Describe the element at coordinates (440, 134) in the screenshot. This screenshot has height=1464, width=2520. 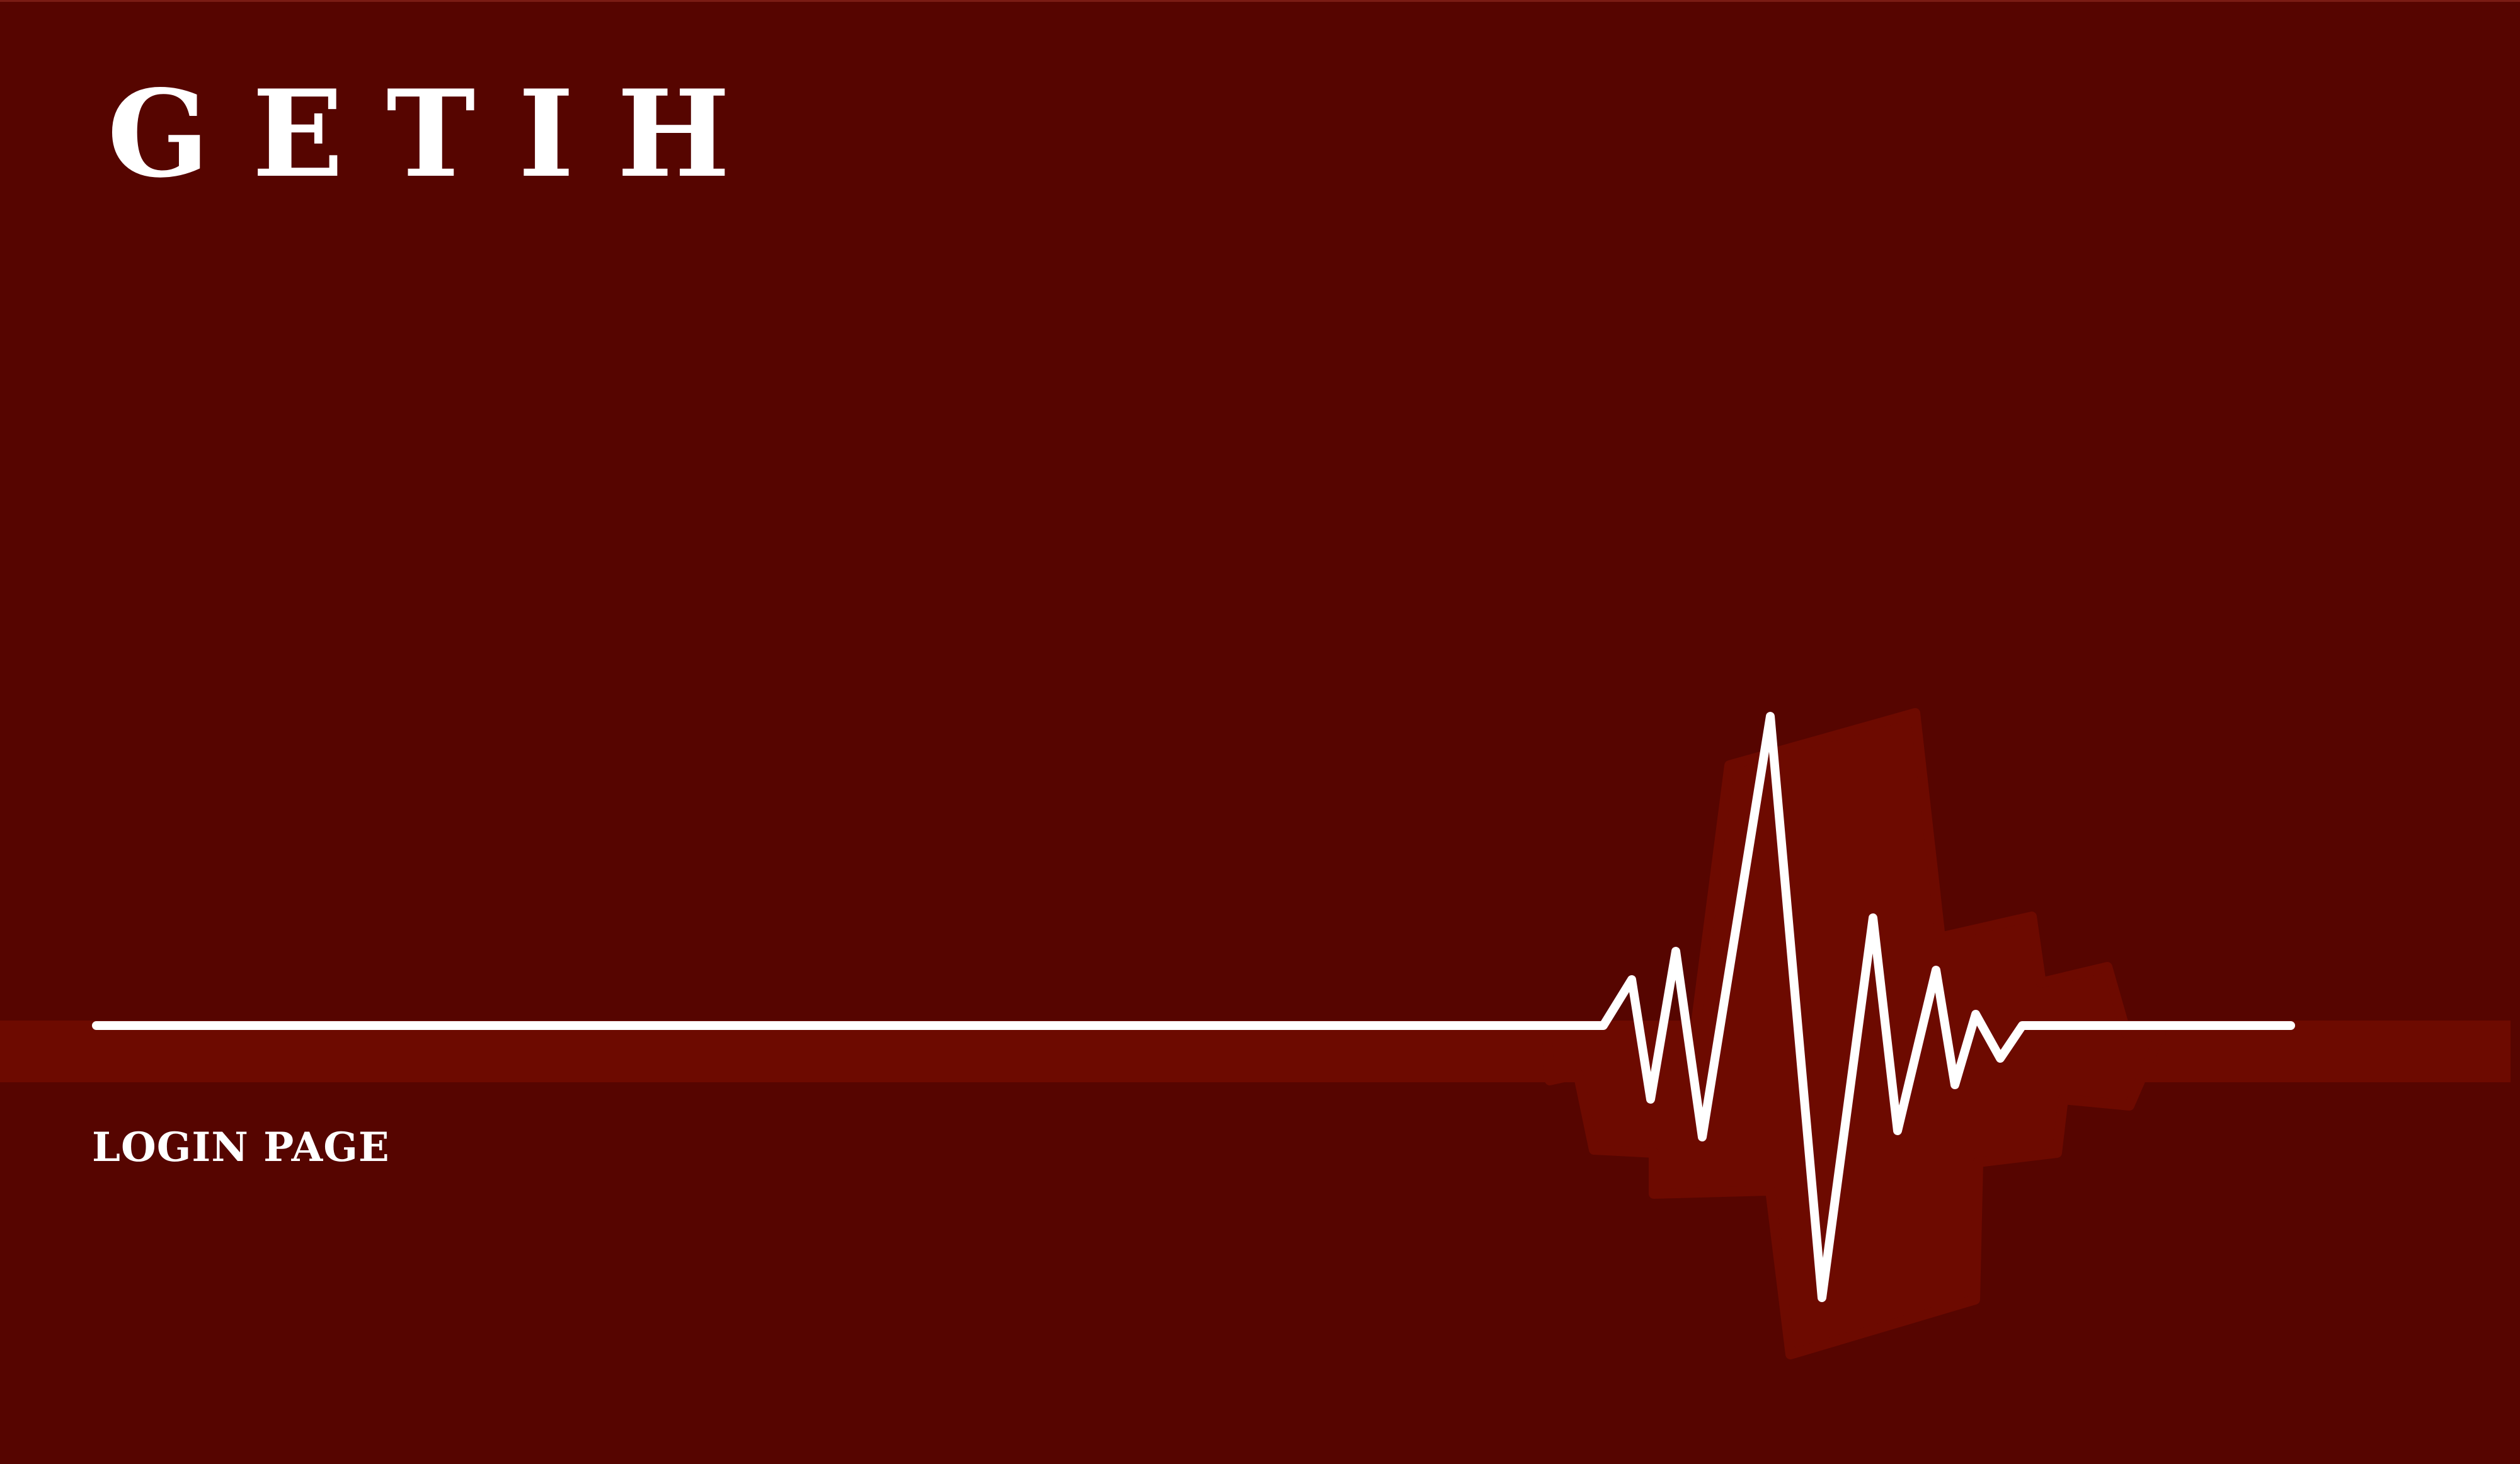
I see `brand-title: GETIH` at that location.